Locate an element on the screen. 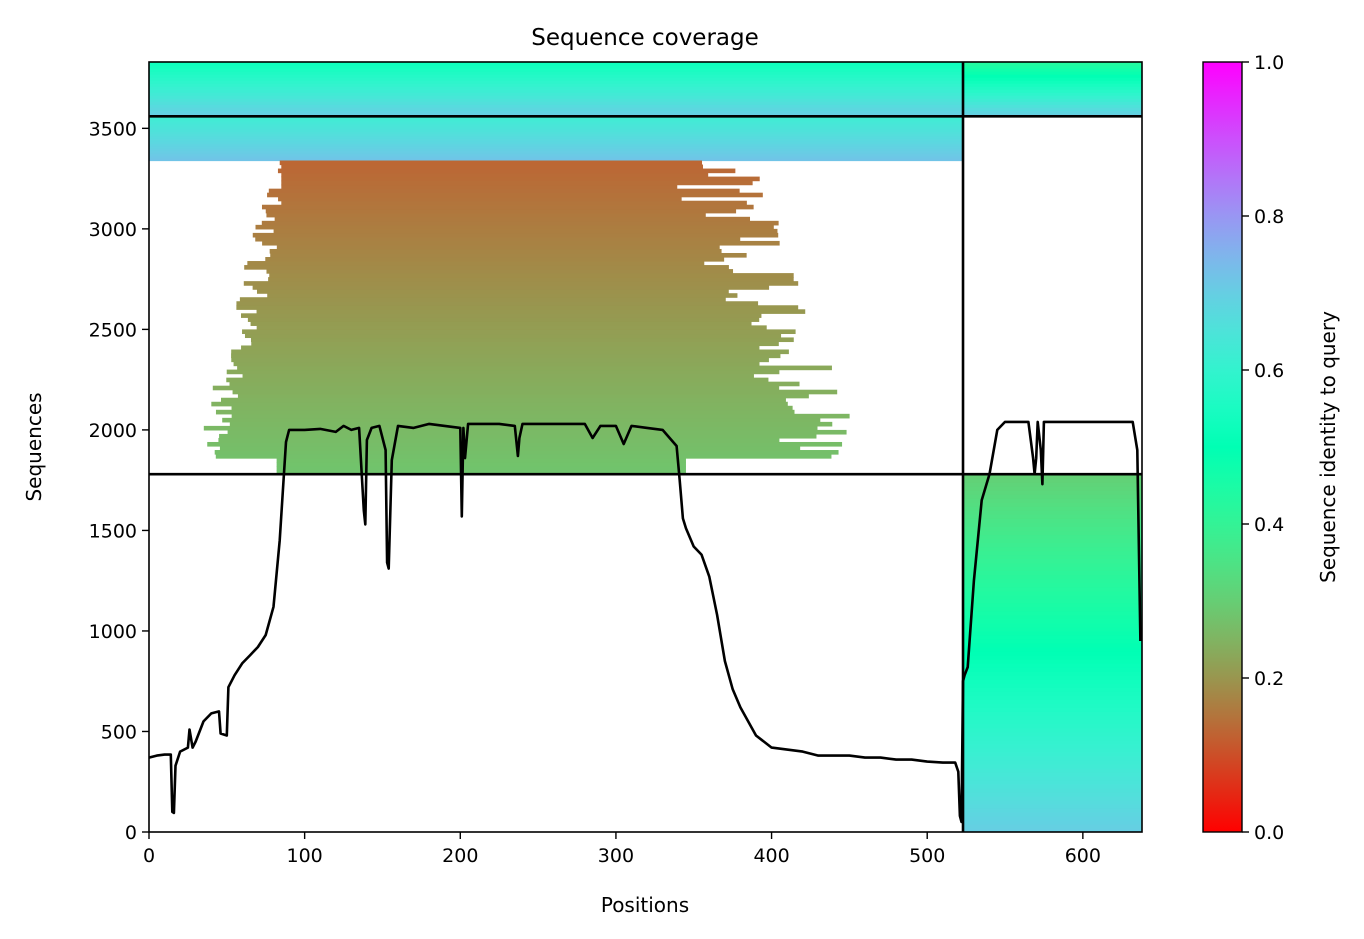  y-tick-label: 1000 is located at coordinates (113, 632).